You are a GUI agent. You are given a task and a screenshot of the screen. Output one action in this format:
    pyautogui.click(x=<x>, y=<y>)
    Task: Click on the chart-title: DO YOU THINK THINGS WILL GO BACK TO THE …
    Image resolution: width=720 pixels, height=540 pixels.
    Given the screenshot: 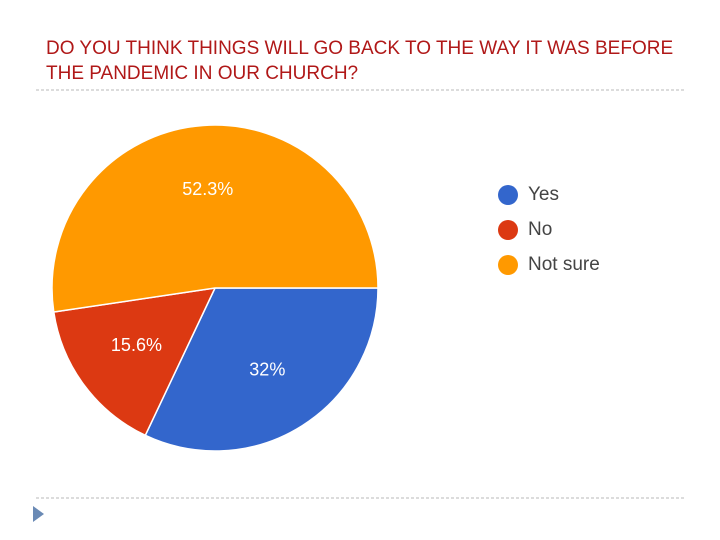 What is the action you would take?
    pyautogui.click(x=360, y=61)
    